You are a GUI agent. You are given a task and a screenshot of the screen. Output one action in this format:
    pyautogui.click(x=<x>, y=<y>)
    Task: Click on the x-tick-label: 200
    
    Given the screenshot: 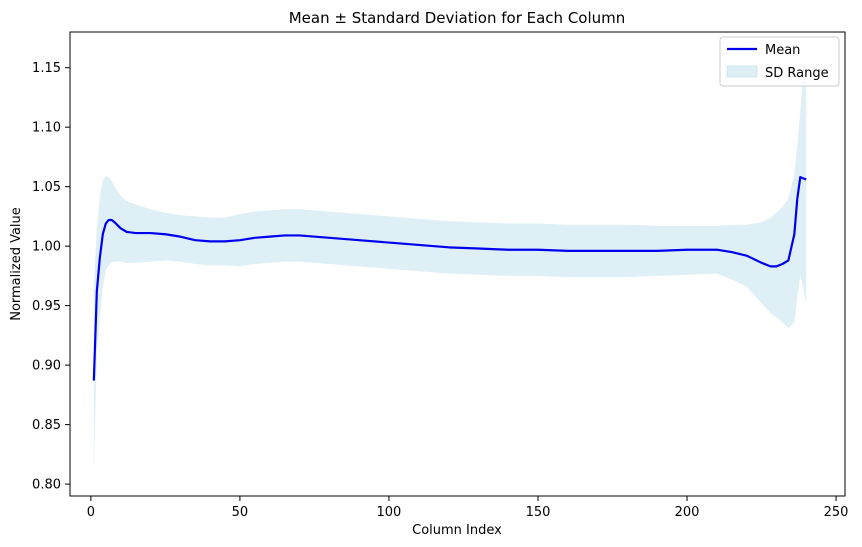 What is the action you would take?
    pyautogui.click(x=687, y=512)
    